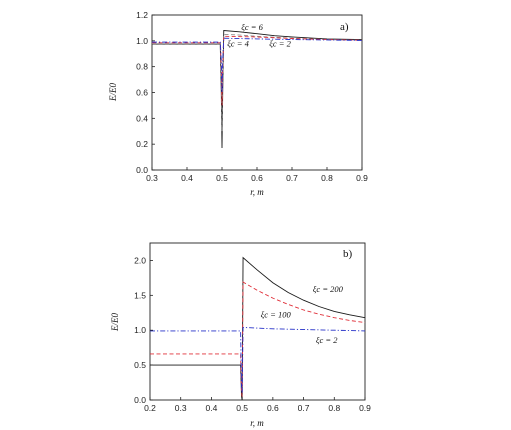 Image resolution: width=511 pixels, height=430 pixels. What do you see at coordinates (348, 254) in the screenshot?
I see `panel-label-b: b)` at bounding box center [348, 254].